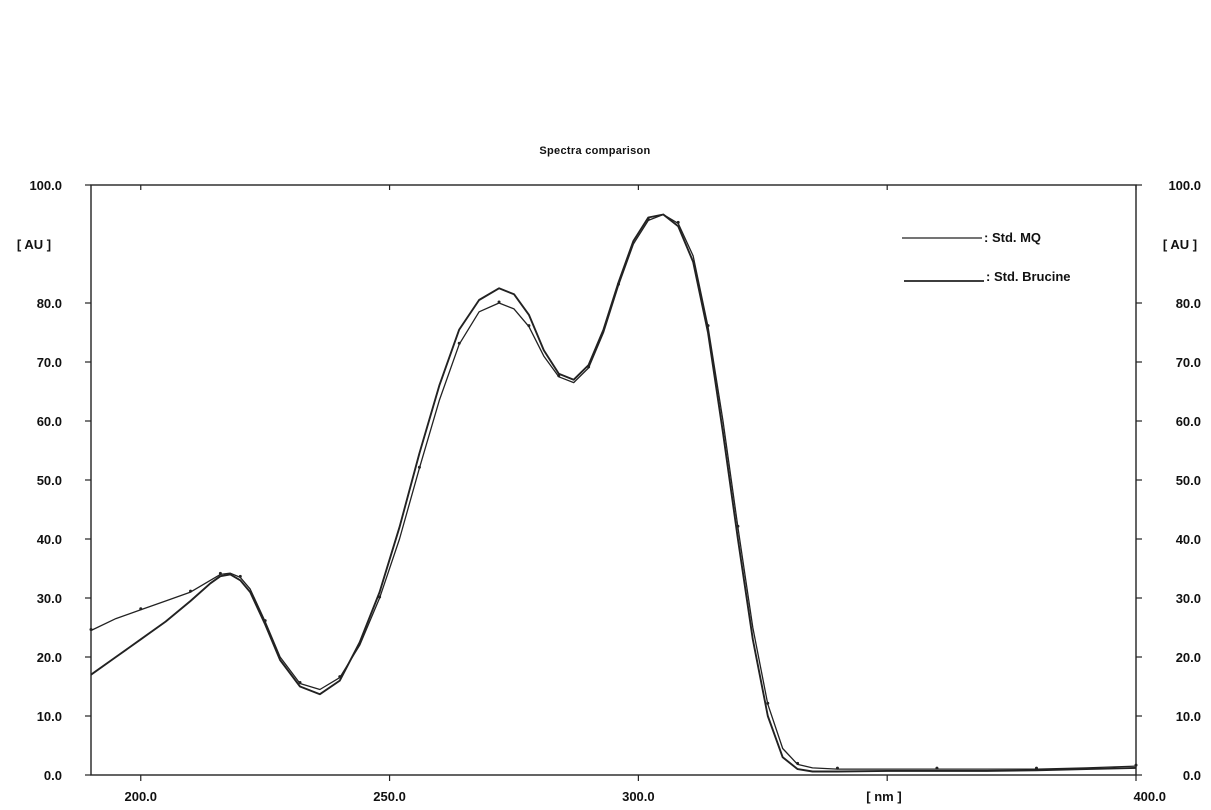 The height and width of the screenshot is (810, 1211). What do you see at coordinates (49, 362) in the screenshot?
I see `y-tick-label-left: 70.0` at bounding box center [49, 362].